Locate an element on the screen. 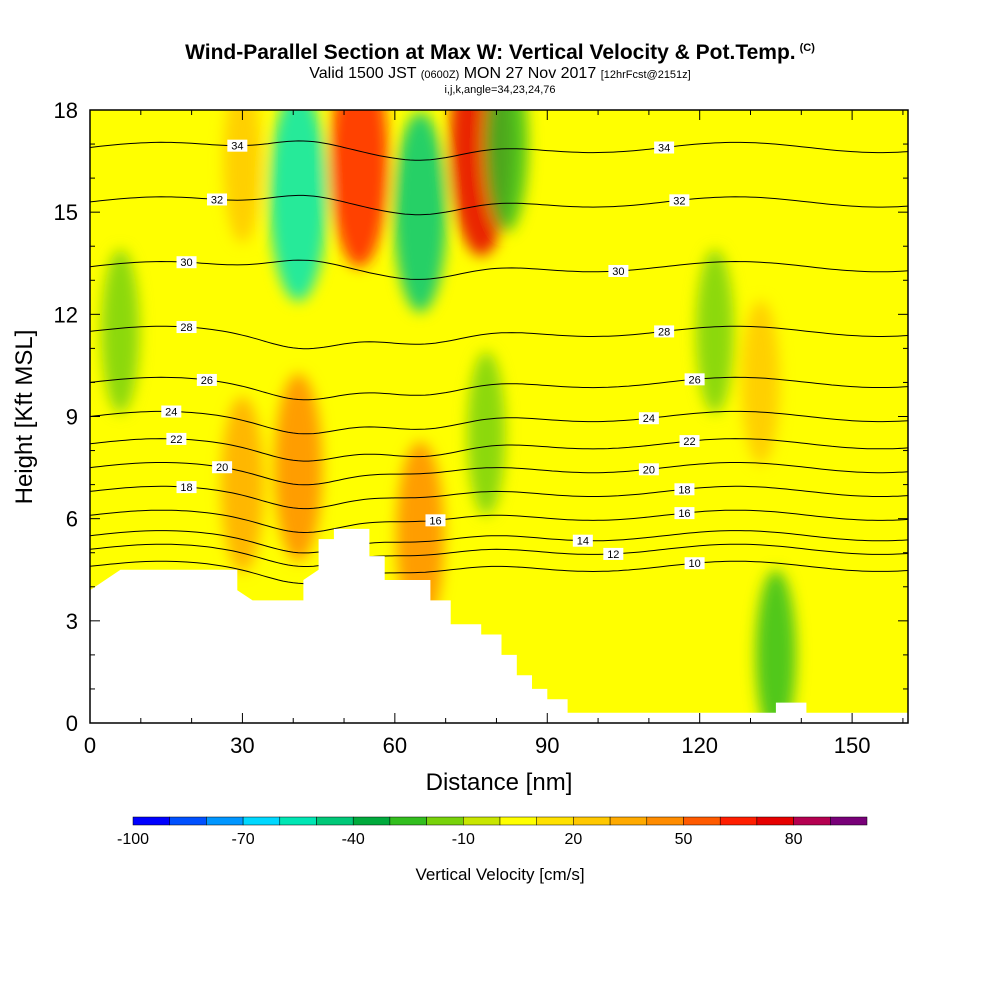  contour-label-text: 34 is located at coordinates (237, 147).